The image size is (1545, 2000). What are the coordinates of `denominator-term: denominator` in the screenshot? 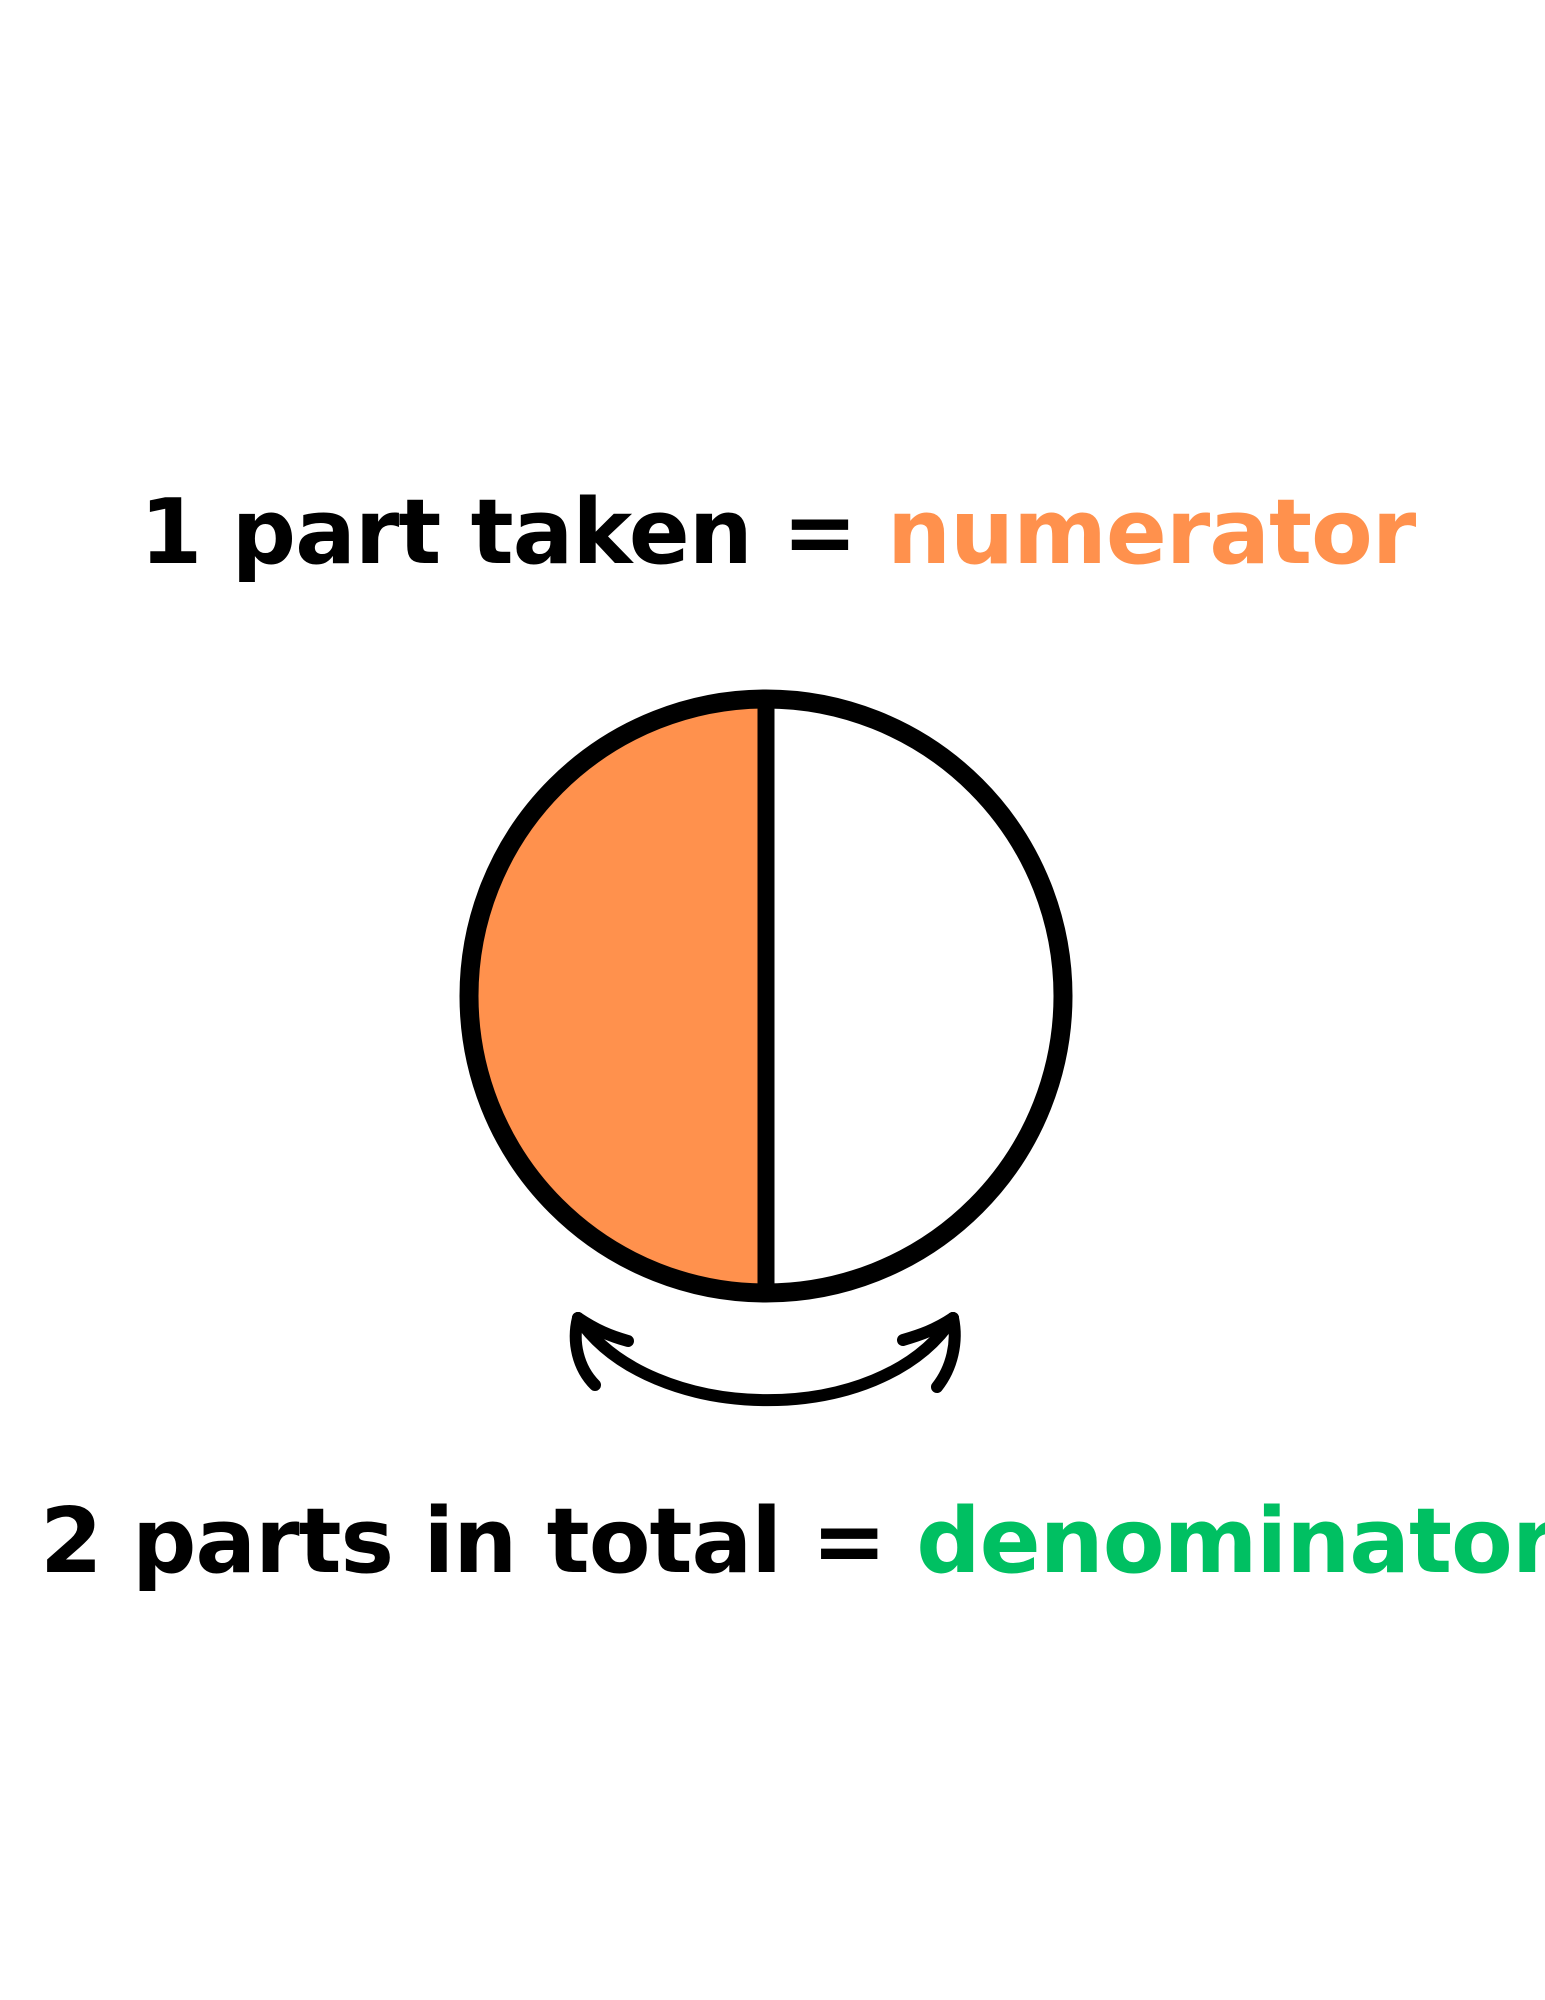 It's located at (1230, 1541).